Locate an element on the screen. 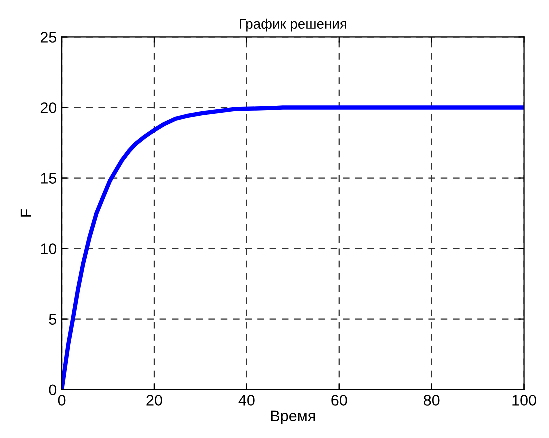 This screenshot has width=549, height=438. y-tick-label: 10 is located at coordinates (49, 249).